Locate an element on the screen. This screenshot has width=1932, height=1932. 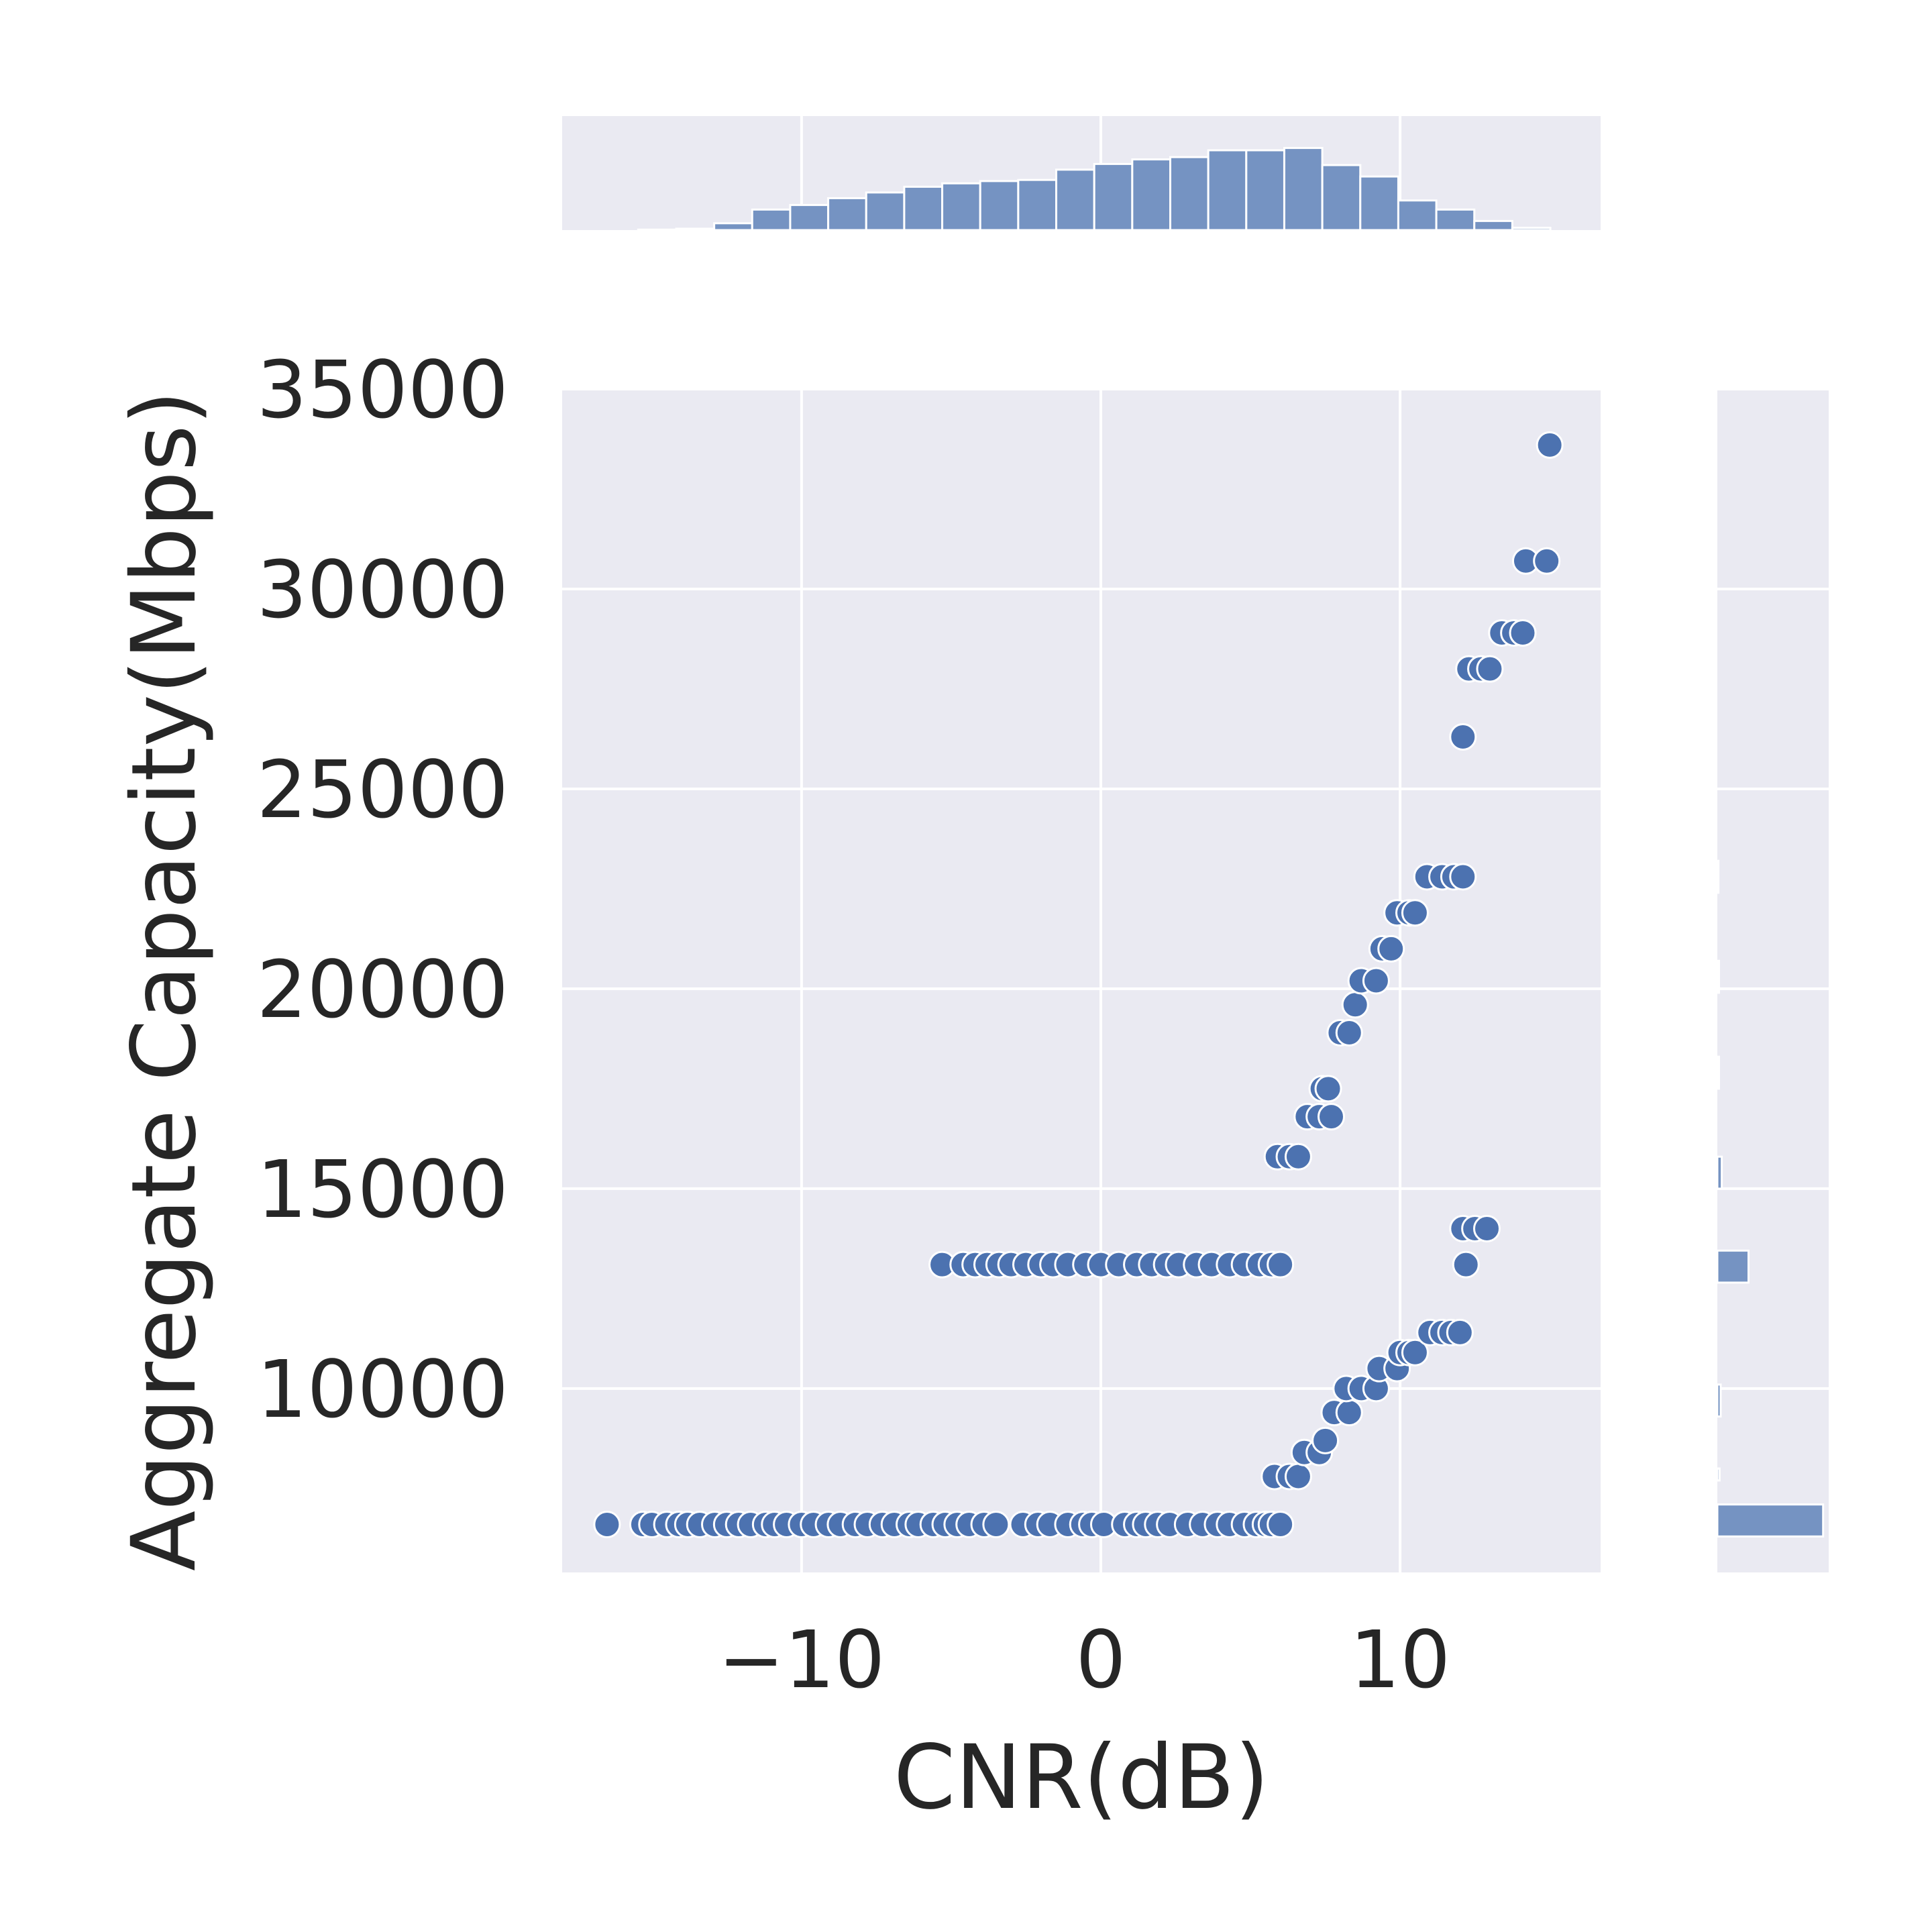
right-histogram-background is located at coordinates (1773, 980).